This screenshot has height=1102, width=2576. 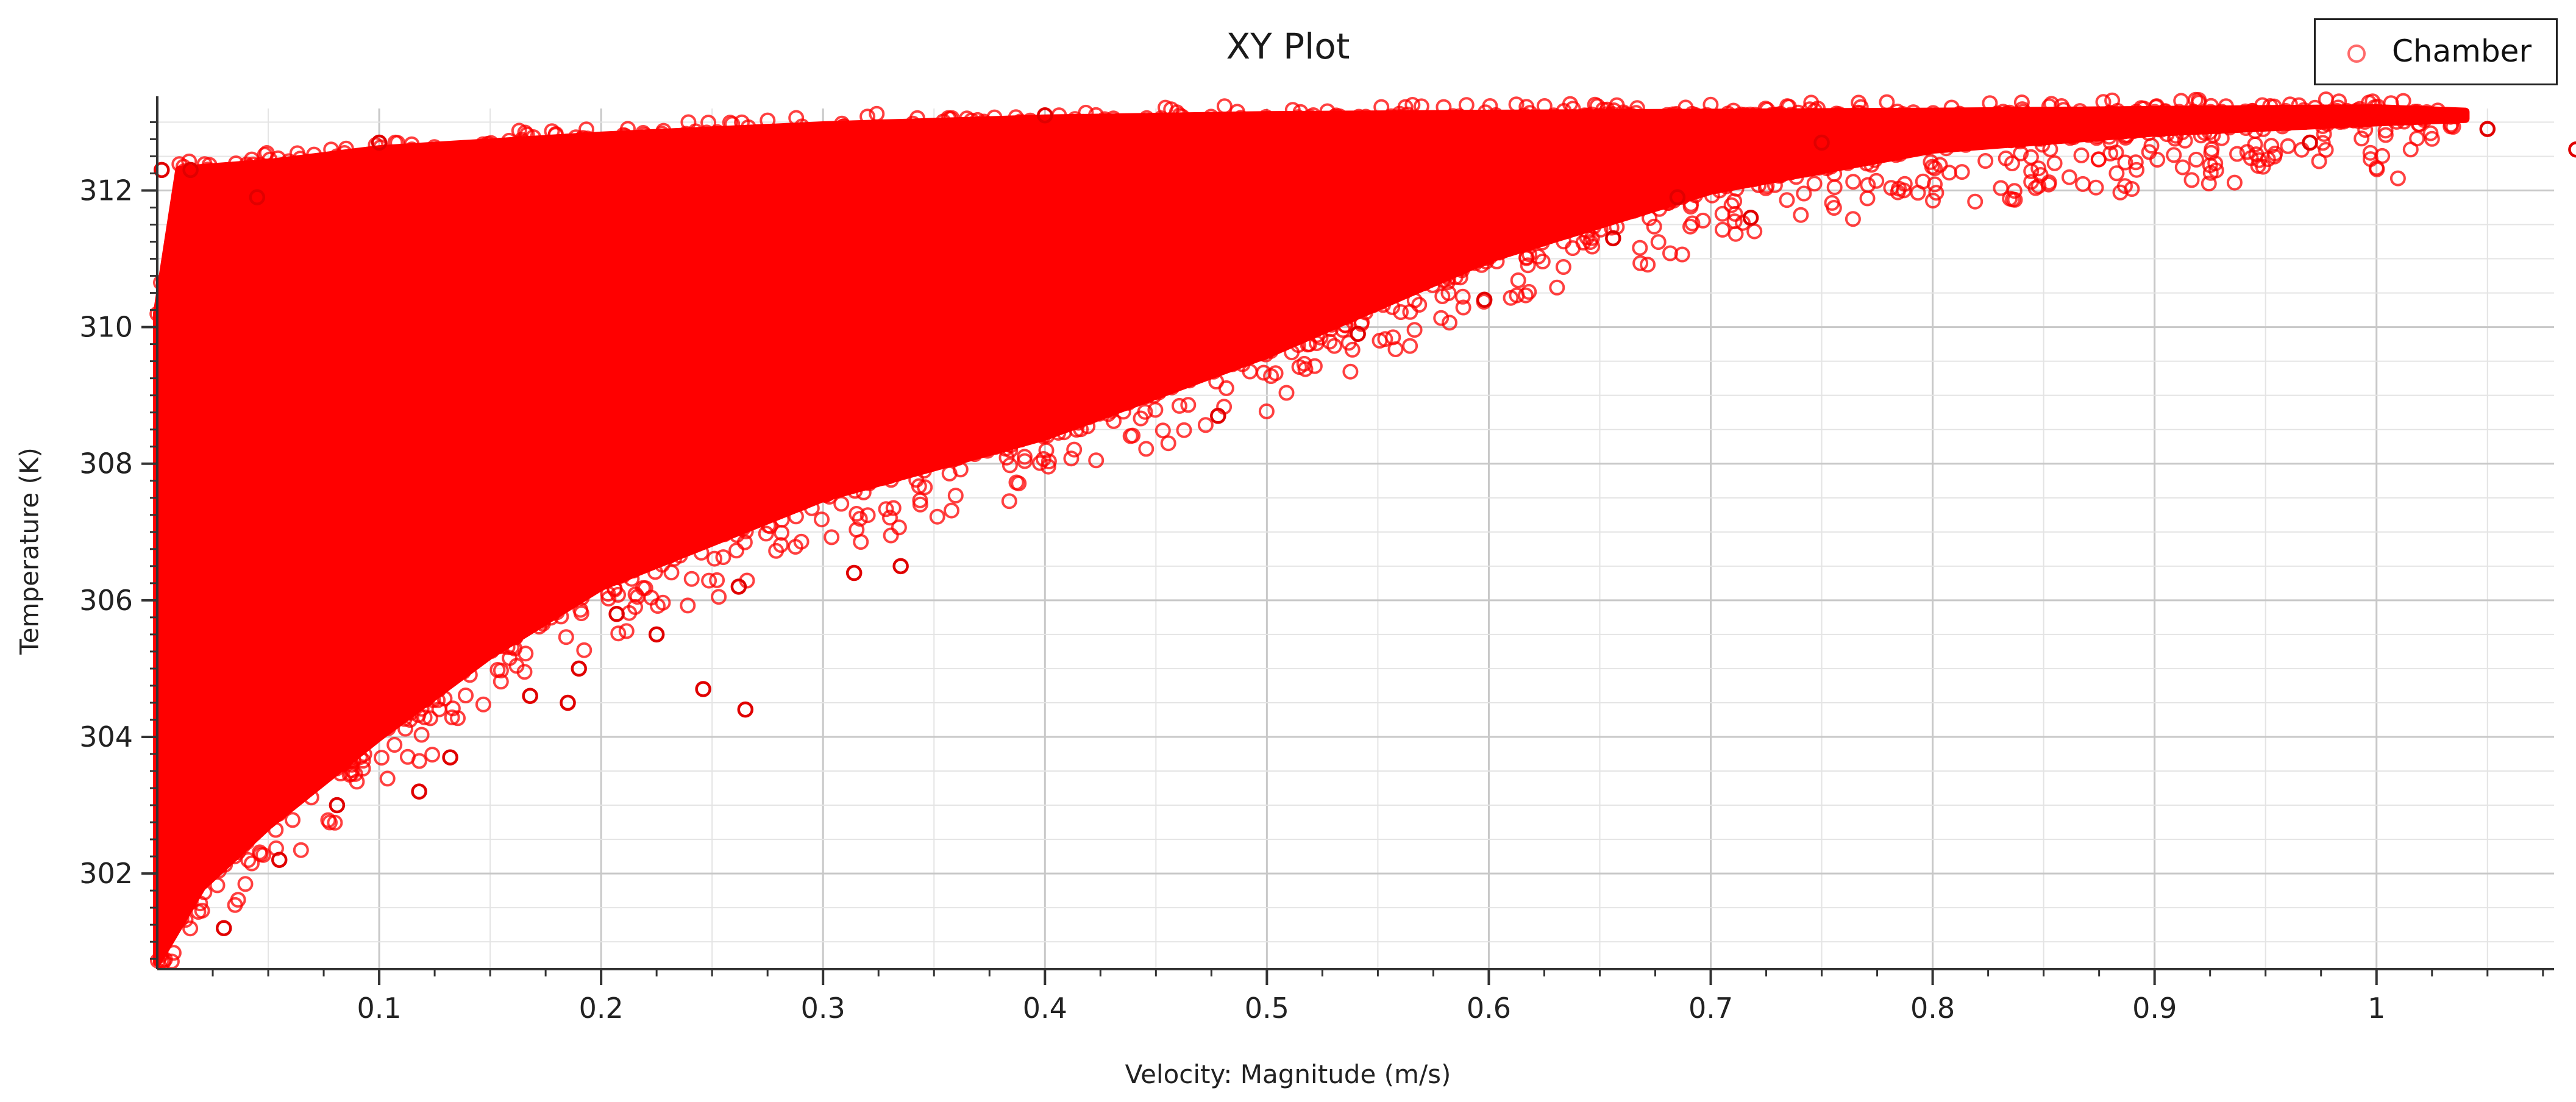 I want to click on y-tick-label: 310, so click(x=106, y=327).